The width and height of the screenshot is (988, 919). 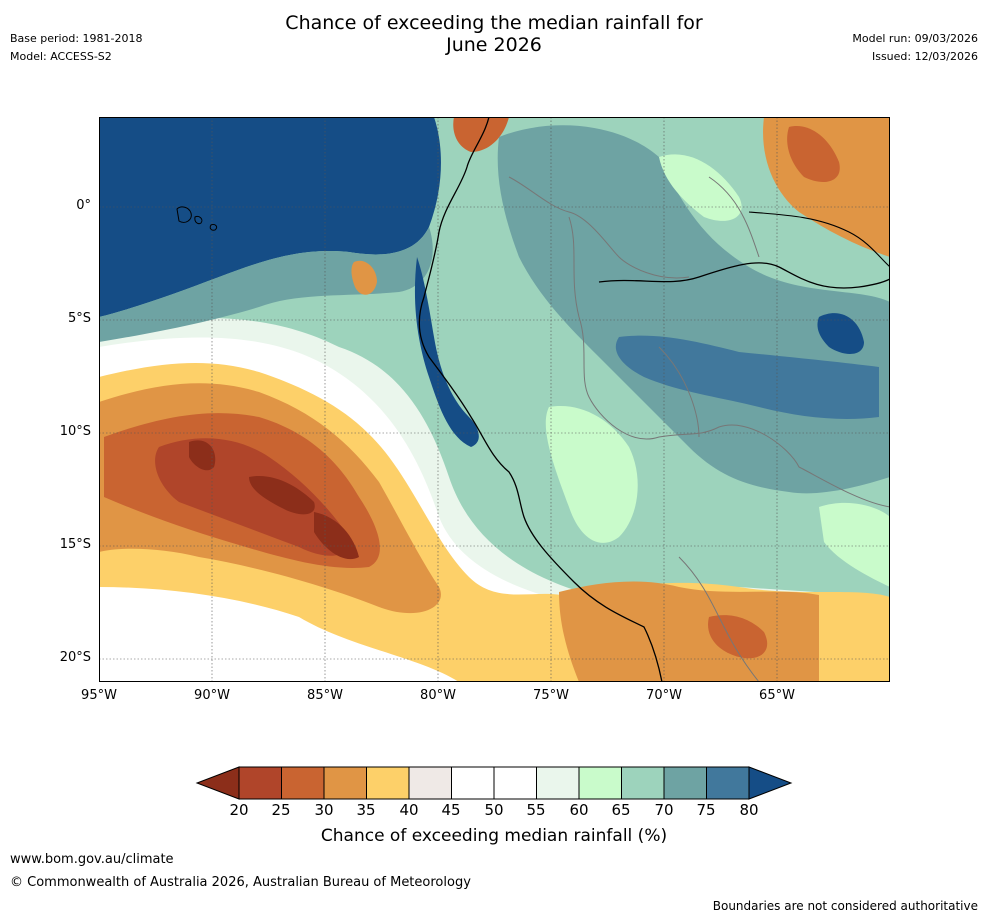 What do you see at coordinates (217, 783) in the screenshot?
I see `colorbar-extend-low` at bounding box center [217, 783].